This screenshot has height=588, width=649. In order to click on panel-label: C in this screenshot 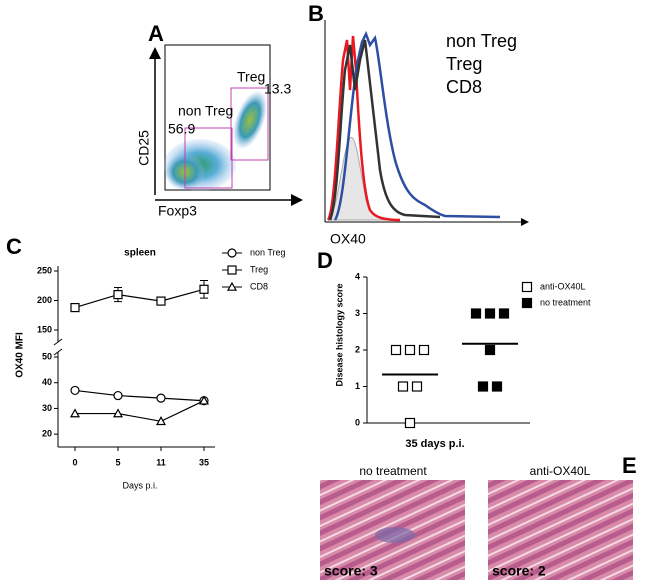, I will do `click(14, 246)`.